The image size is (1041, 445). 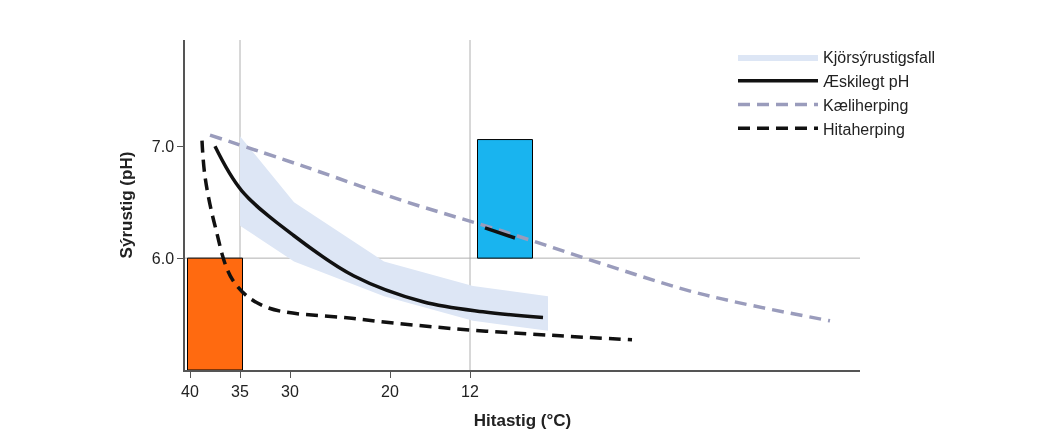 What do you see at coordinates (163, 258) in the screenshot?
I see `y-tick-label: 6.0` at bounding box center [163, 258].